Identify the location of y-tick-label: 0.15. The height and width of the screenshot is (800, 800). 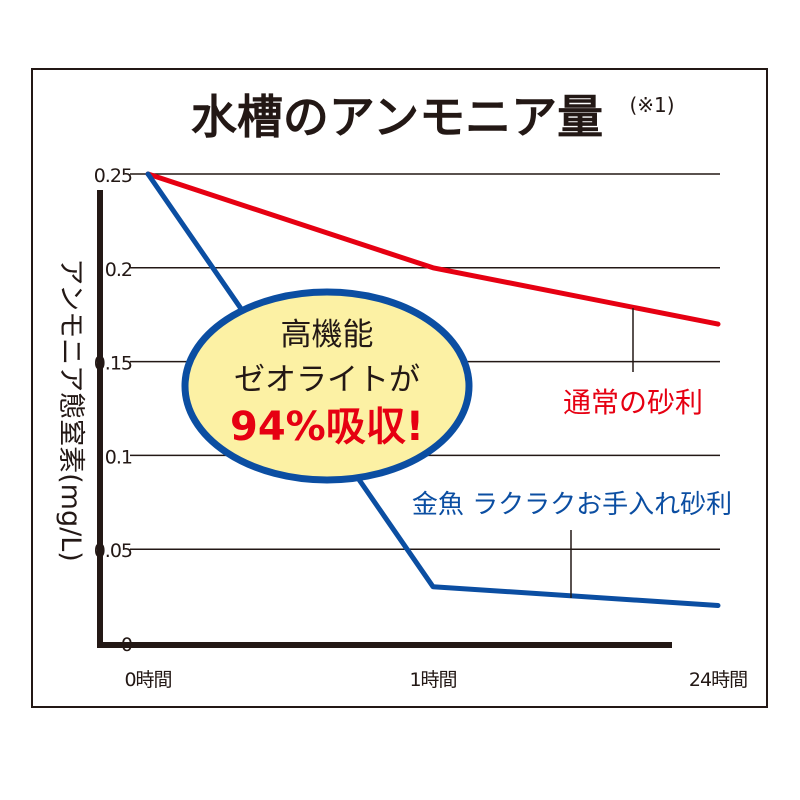
(113, 364).